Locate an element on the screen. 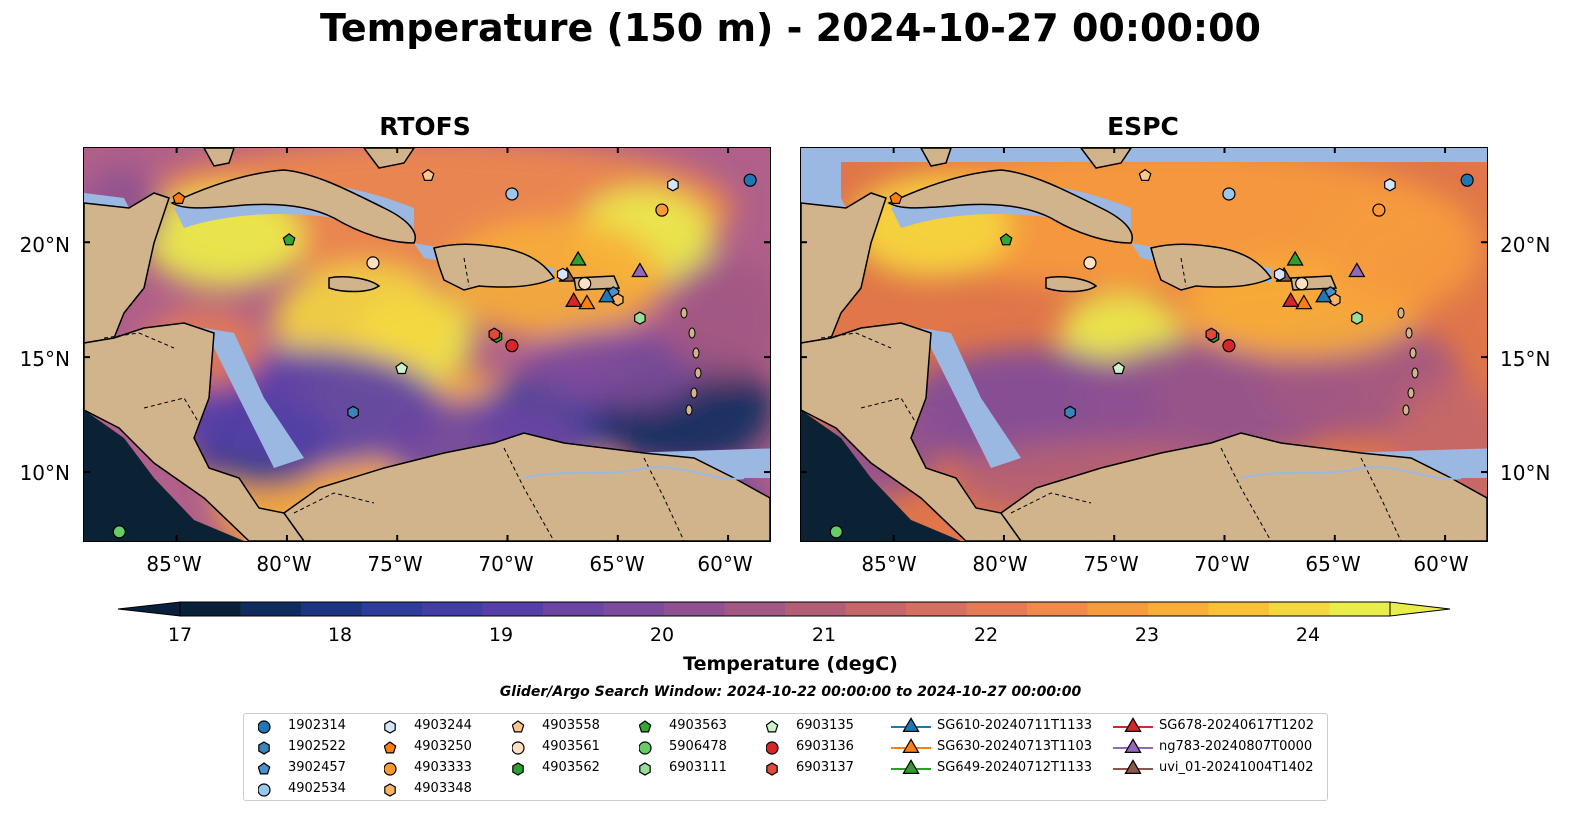 The image size is (1581, 827). legend-label: uvi_01-20241004T1402 is located at coordinates (1236, 767).